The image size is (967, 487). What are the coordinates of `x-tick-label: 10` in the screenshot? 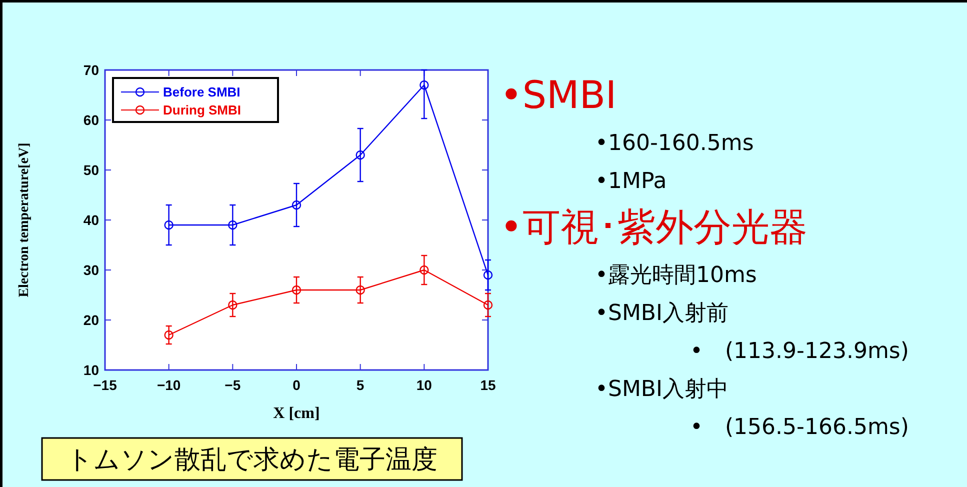 It's located at (424, 385).